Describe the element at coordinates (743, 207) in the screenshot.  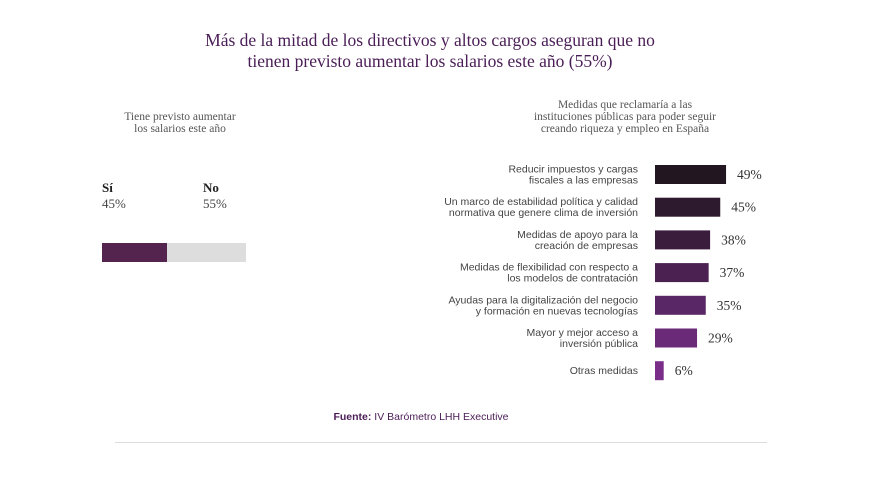
I see `value-label-2: 45%` at that location.